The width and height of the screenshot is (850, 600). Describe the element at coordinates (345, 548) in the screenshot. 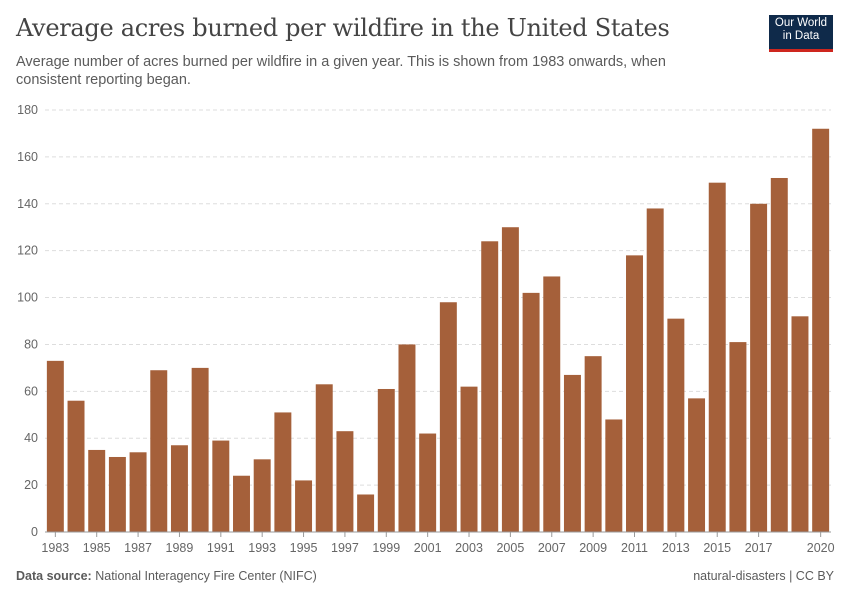

I see `x-tick-label: 1997` at that location.